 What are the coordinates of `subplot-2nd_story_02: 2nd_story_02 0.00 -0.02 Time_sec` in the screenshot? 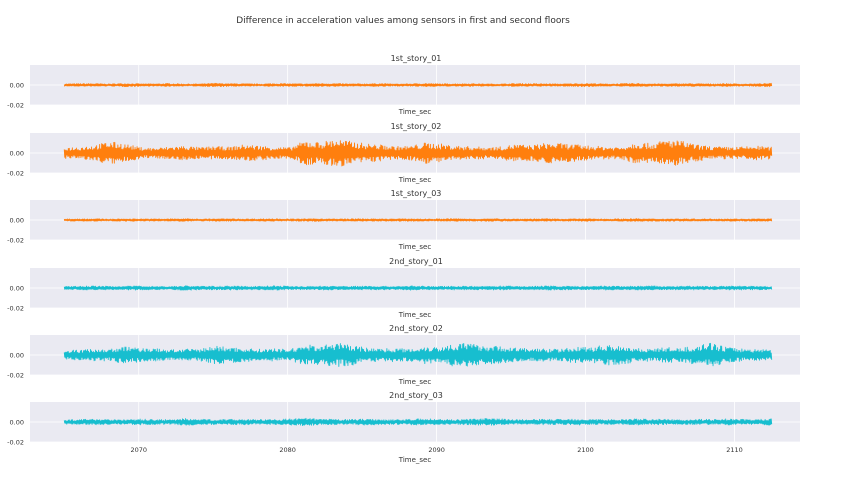 It's located at (403, 355).